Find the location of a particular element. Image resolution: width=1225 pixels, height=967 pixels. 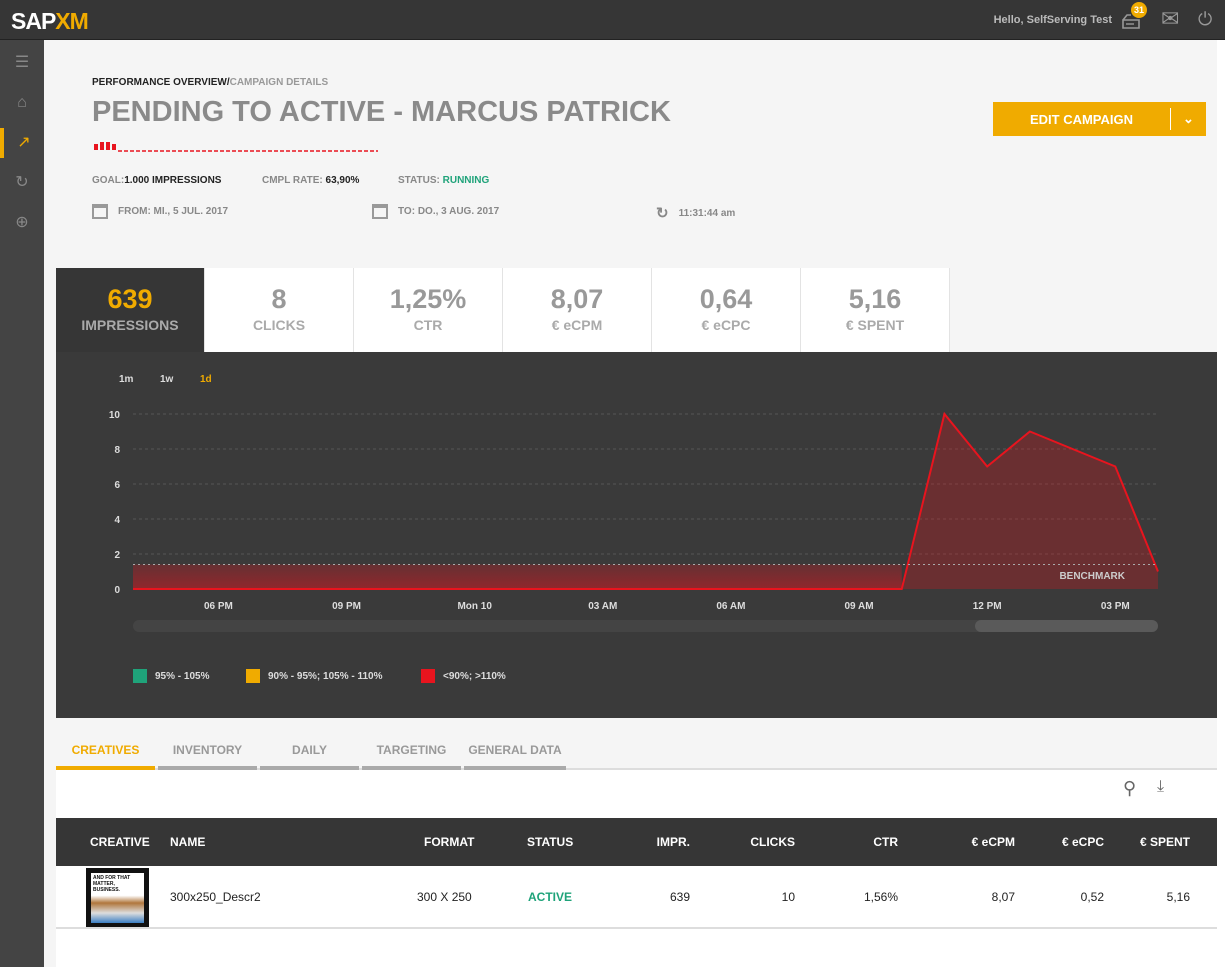

col-ecpc: € eCPC is located at coordinates (1082, 842).